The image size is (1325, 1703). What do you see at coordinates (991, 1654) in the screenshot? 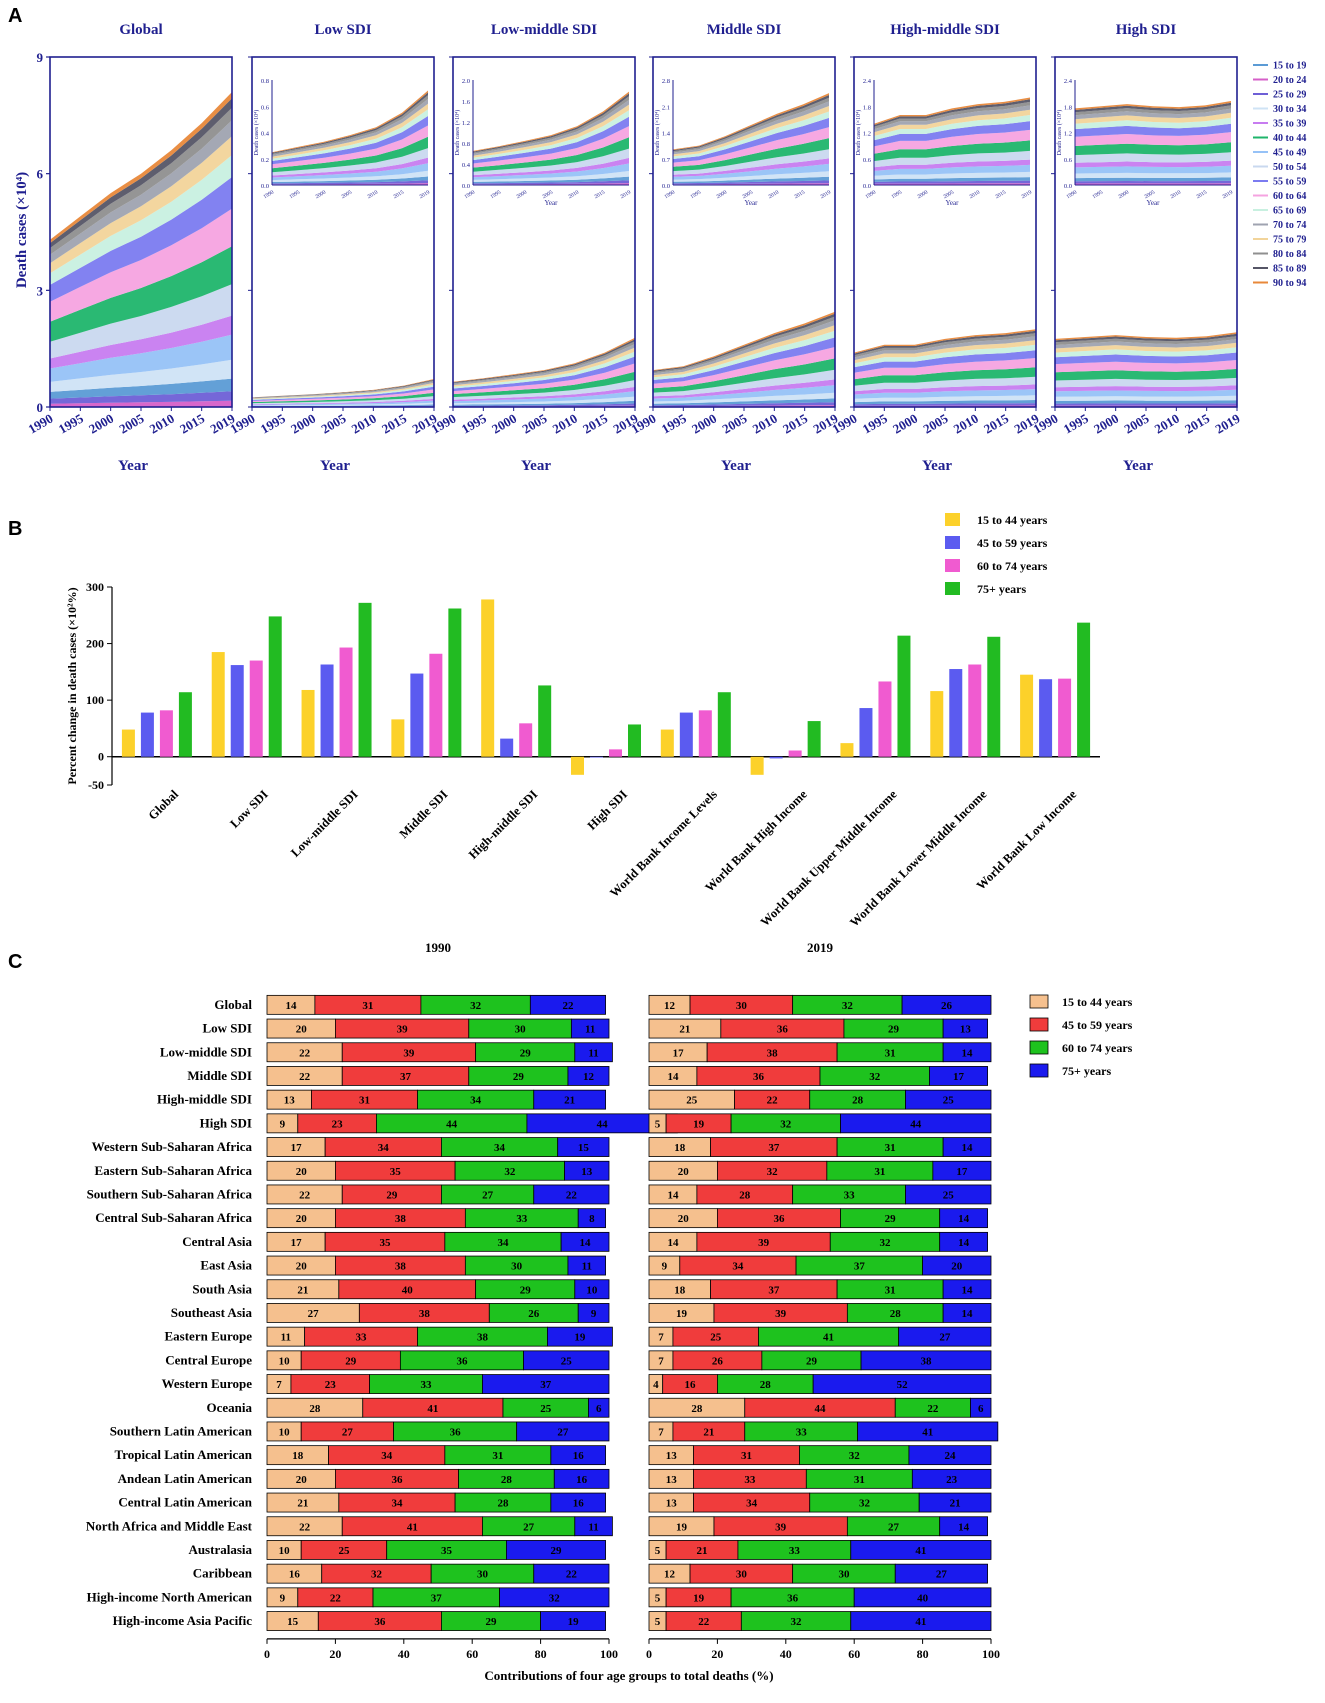
I see `x-tick-label: 100` at bounding box center [991, 1654].